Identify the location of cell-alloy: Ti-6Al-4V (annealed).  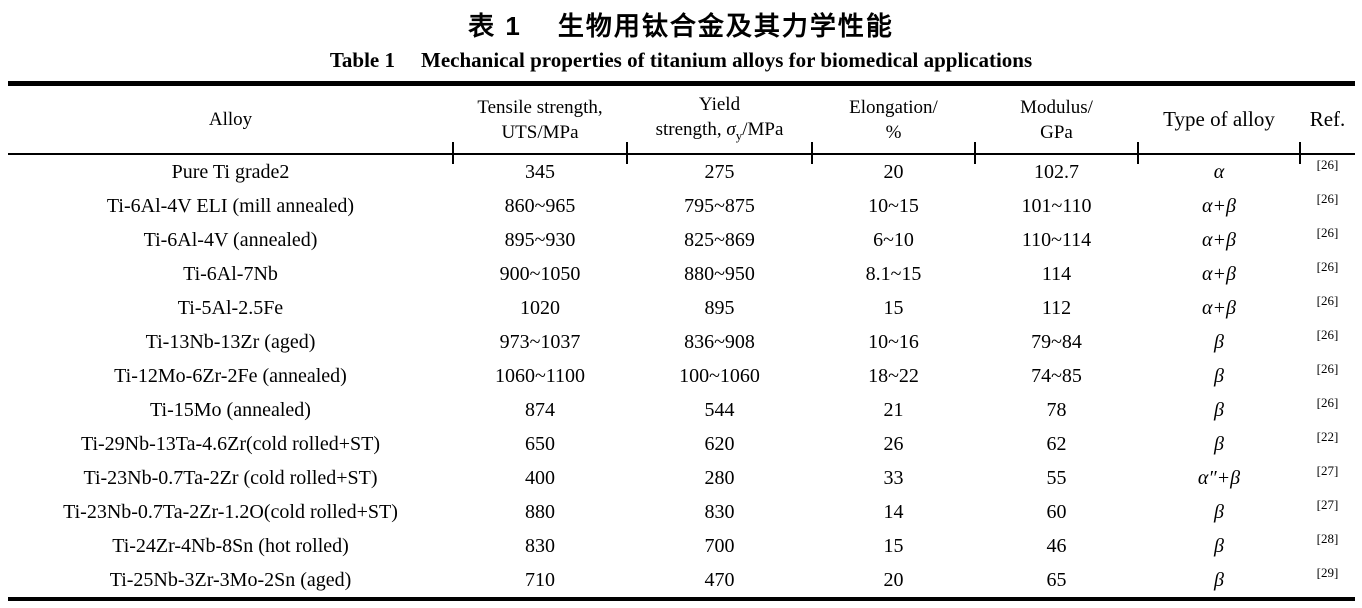
(230, 239).